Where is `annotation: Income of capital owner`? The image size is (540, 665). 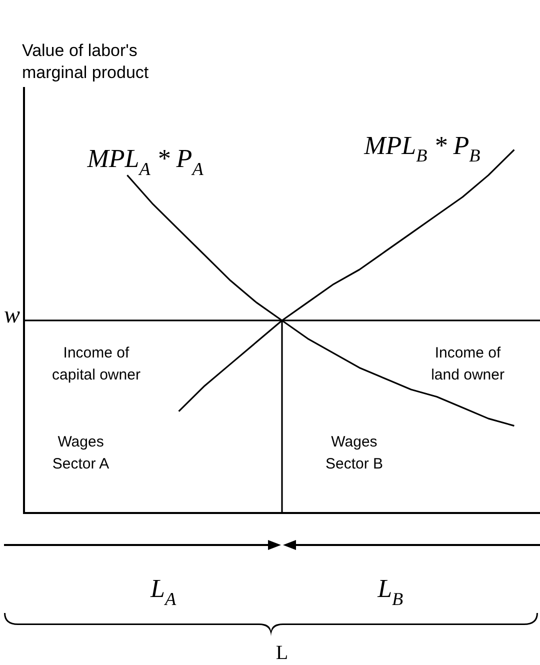 annotation: Income of capital owner is located at coordinates (96, 364).